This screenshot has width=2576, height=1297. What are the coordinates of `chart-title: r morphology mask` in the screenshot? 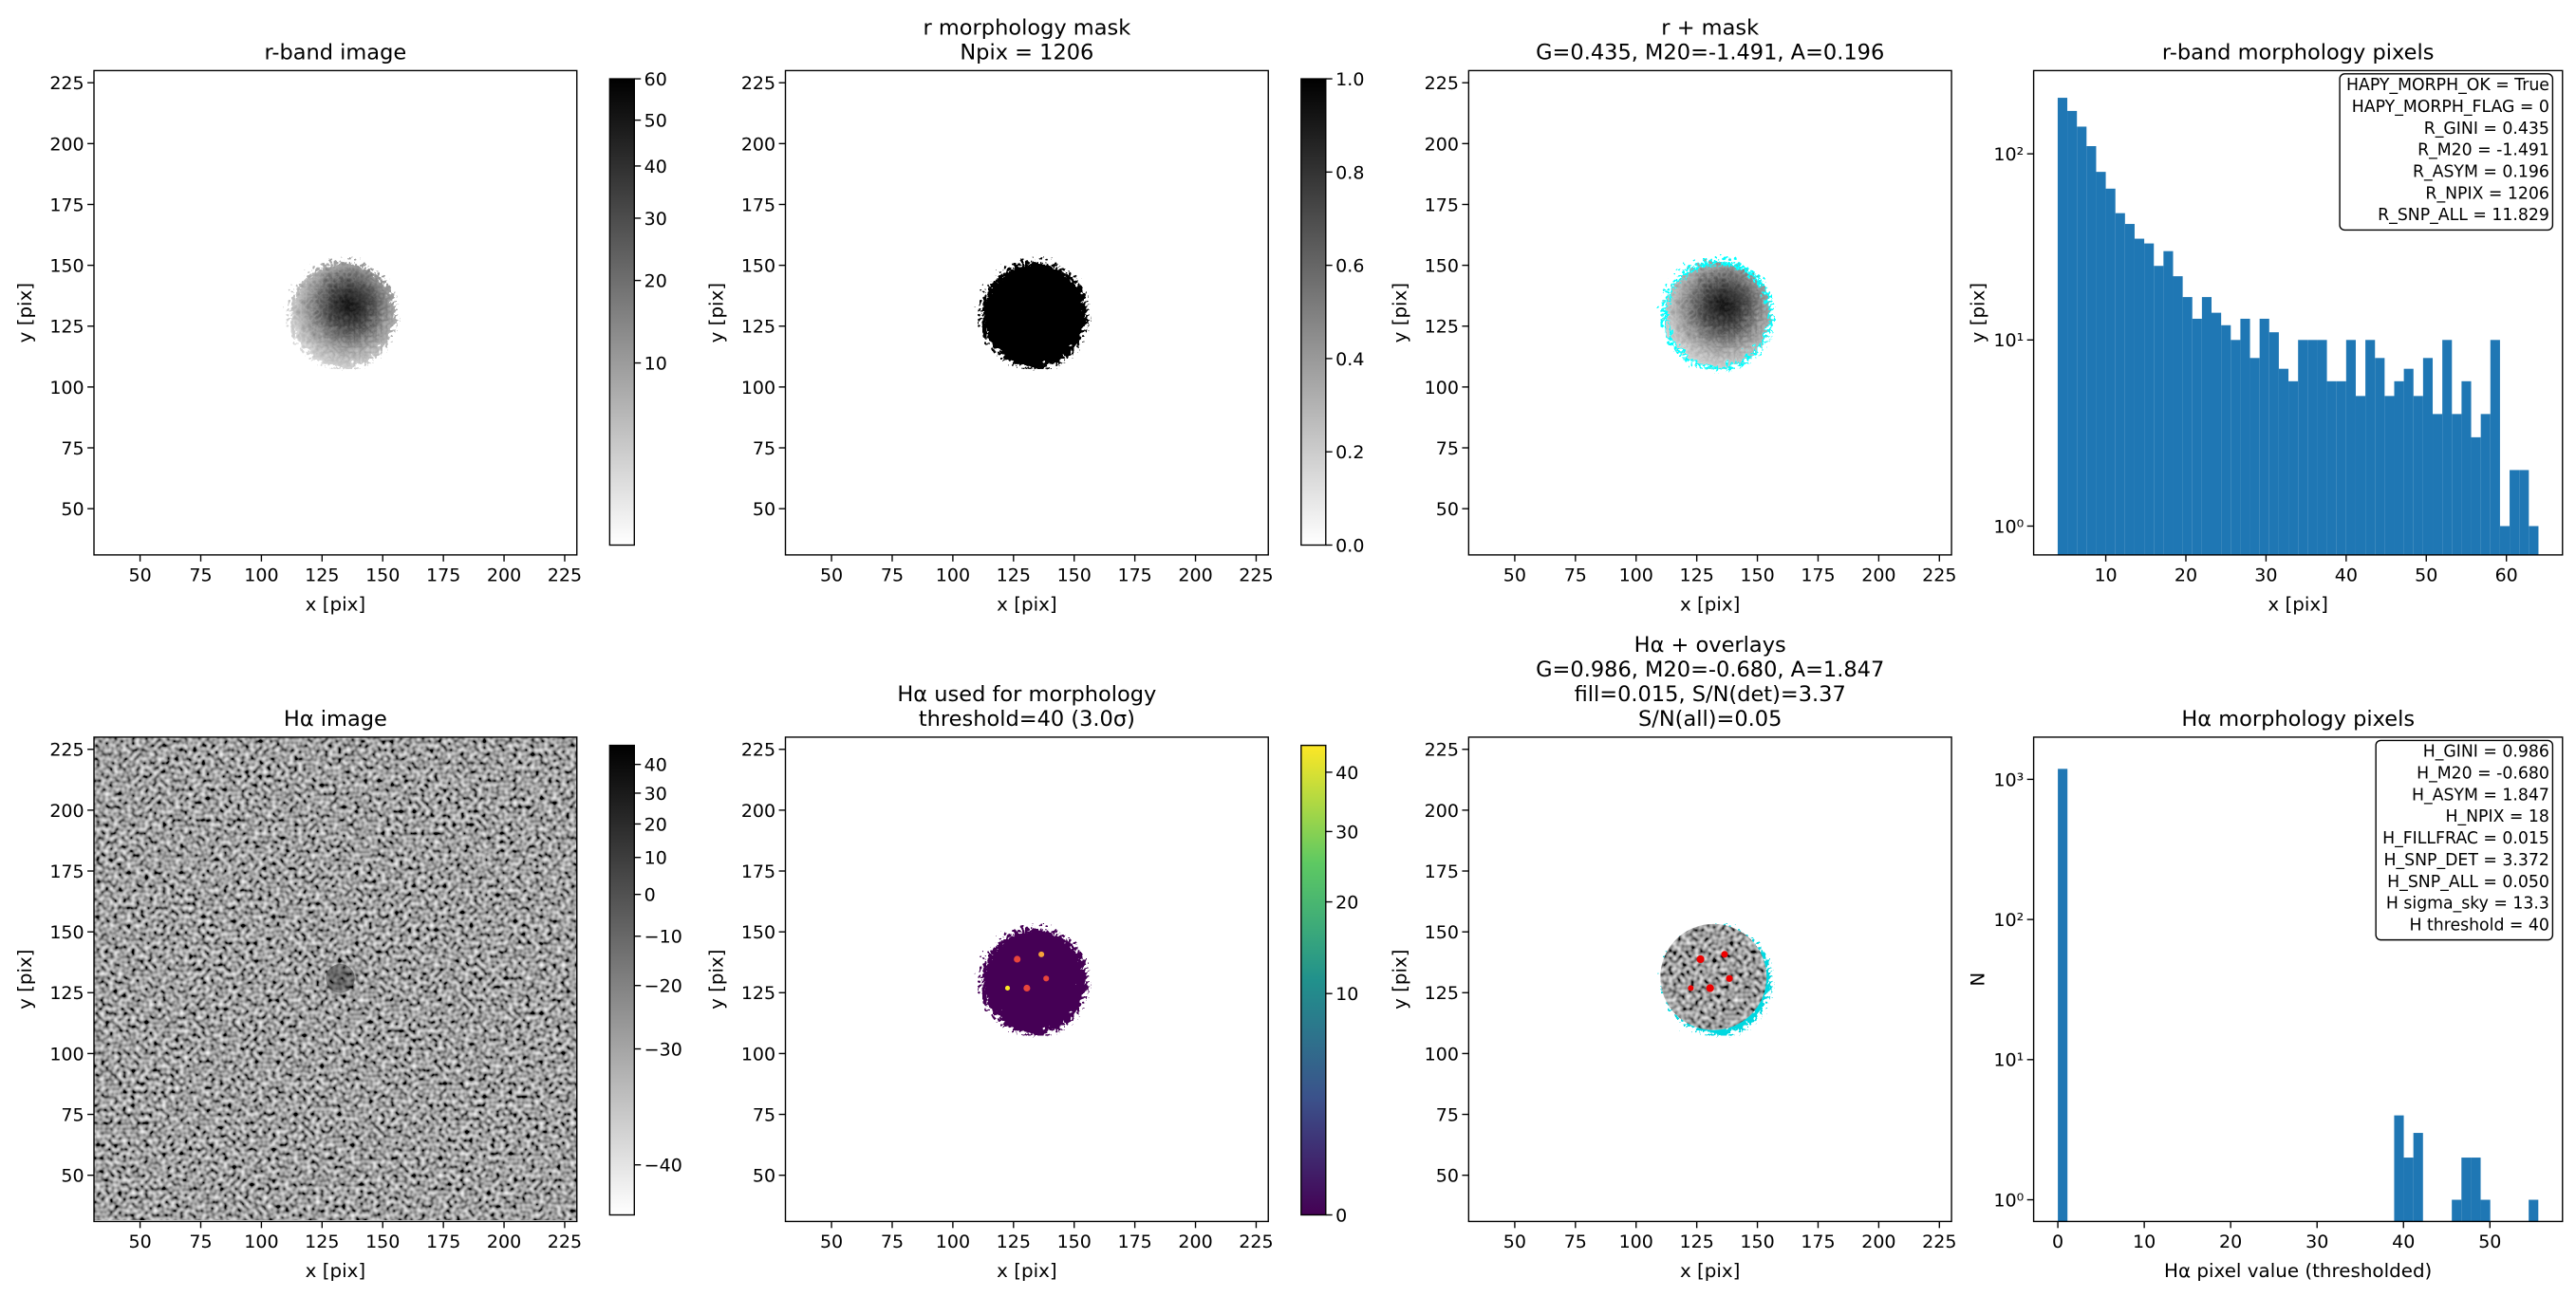 It's located at (1027, 28).